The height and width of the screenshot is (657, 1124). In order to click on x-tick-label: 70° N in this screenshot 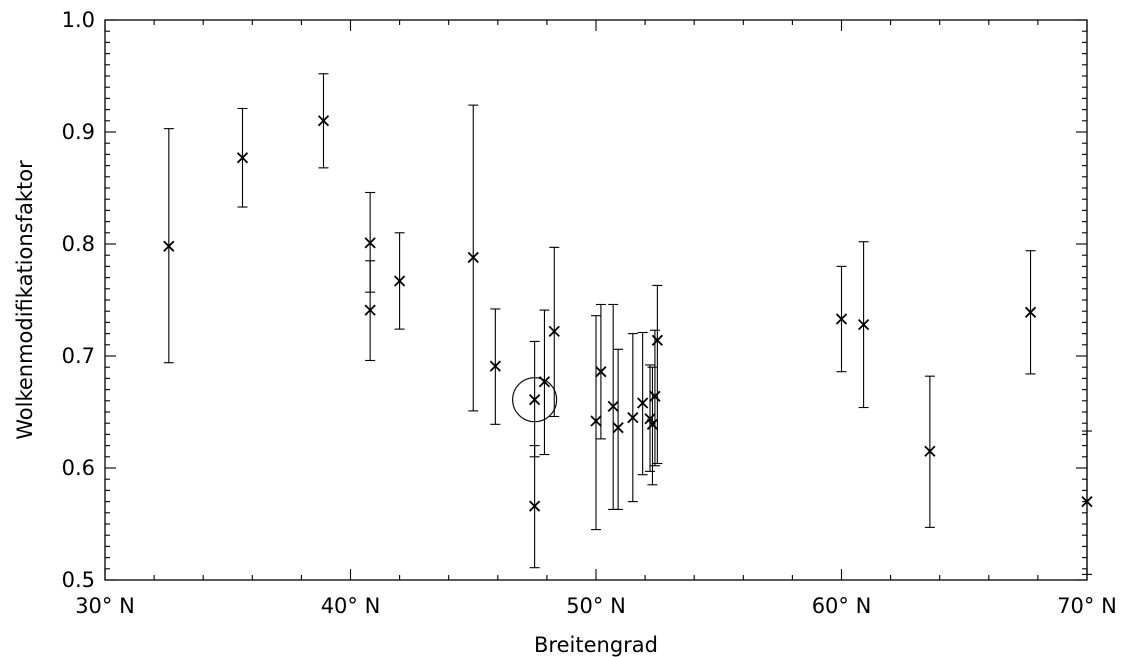, I will do `click(1087, 606)`.